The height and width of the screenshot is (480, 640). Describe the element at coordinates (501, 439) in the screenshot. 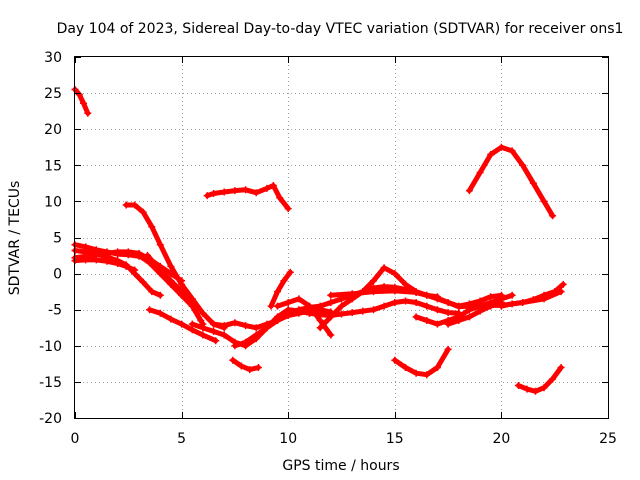

I see `x-tick-label: 20` at that location.